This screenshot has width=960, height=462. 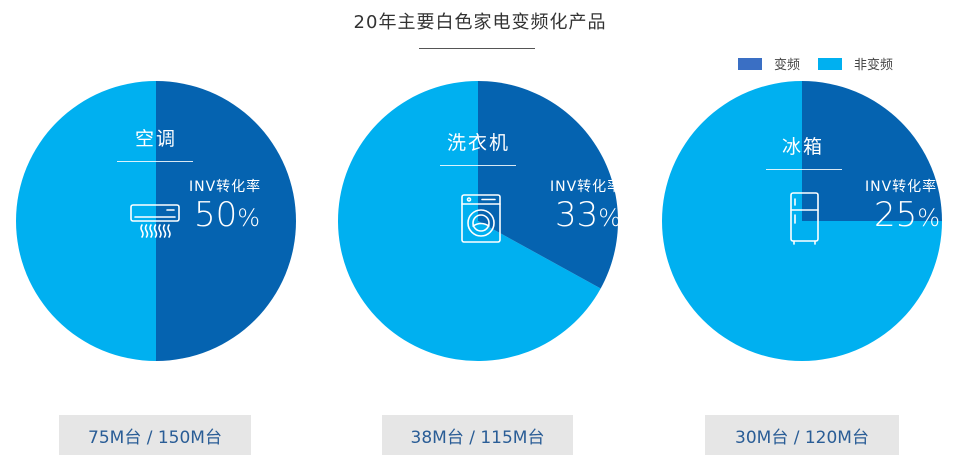 I want to click on inv-rate-value: 33%, so click(x=588, y=215).